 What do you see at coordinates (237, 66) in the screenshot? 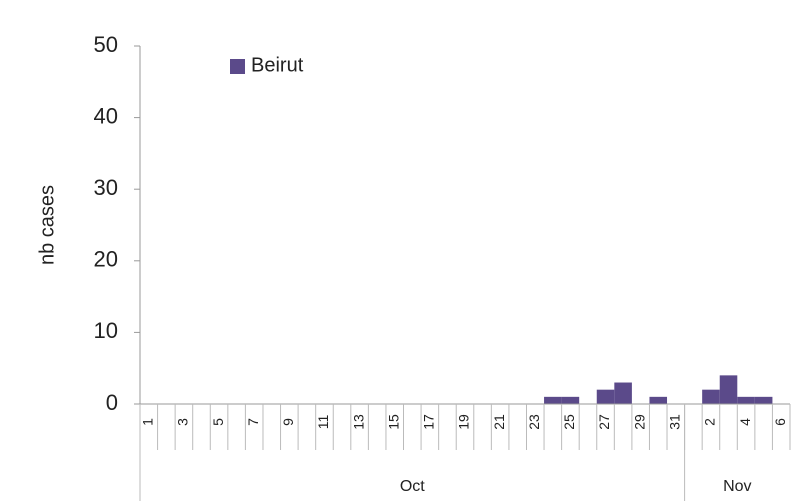
I see `legend-swatch` at bounding box center [237, 66].